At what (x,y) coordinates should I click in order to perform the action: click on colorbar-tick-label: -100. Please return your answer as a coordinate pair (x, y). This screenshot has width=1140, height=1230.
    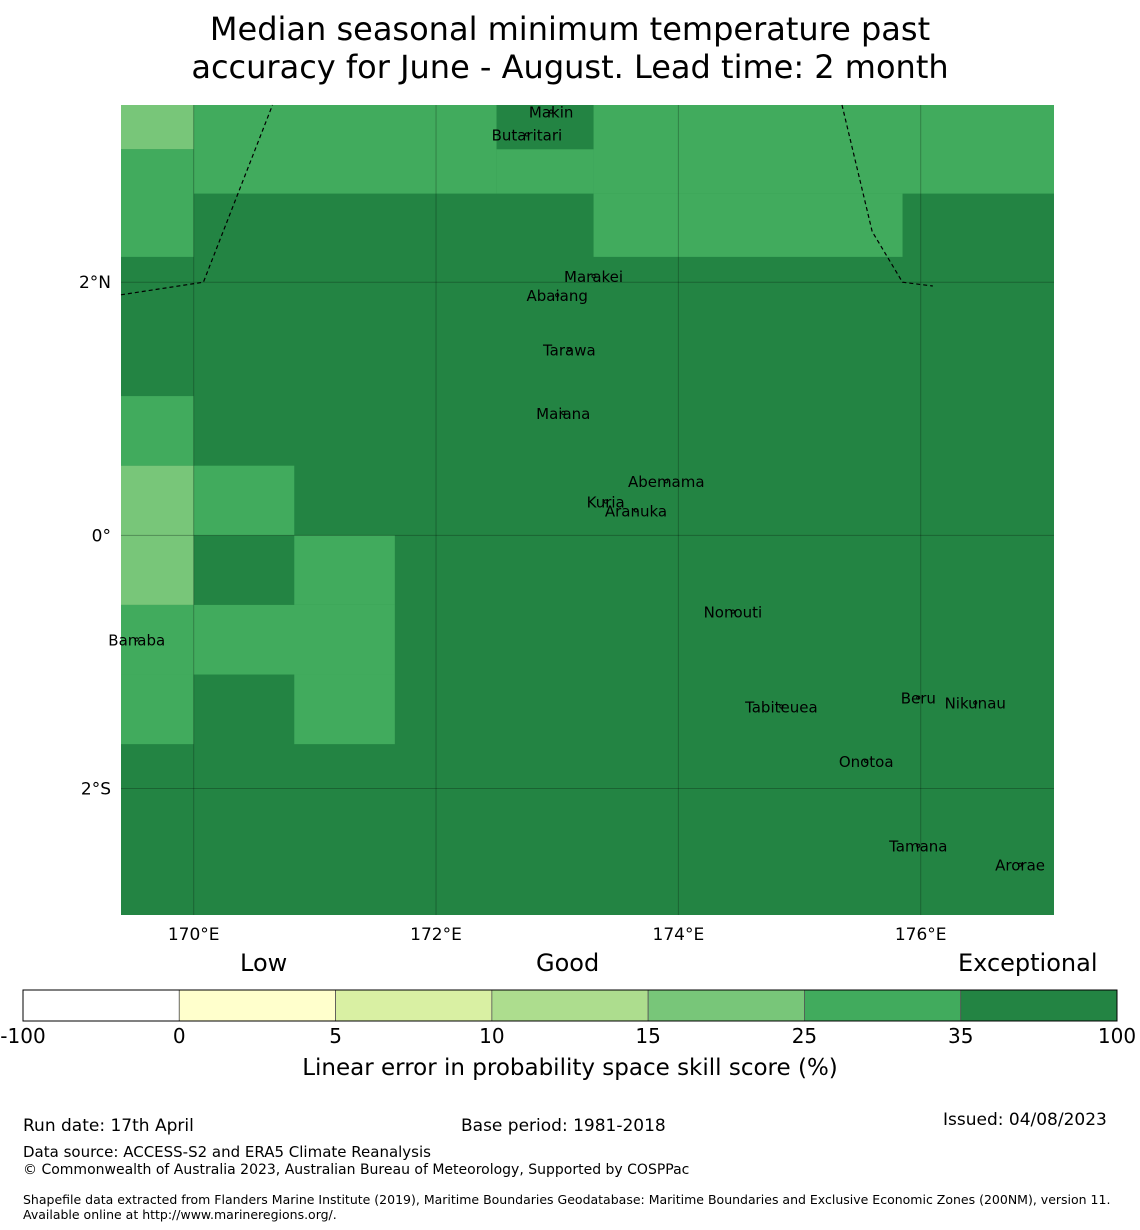
    Looking at the image, I should click on (23, 1036).